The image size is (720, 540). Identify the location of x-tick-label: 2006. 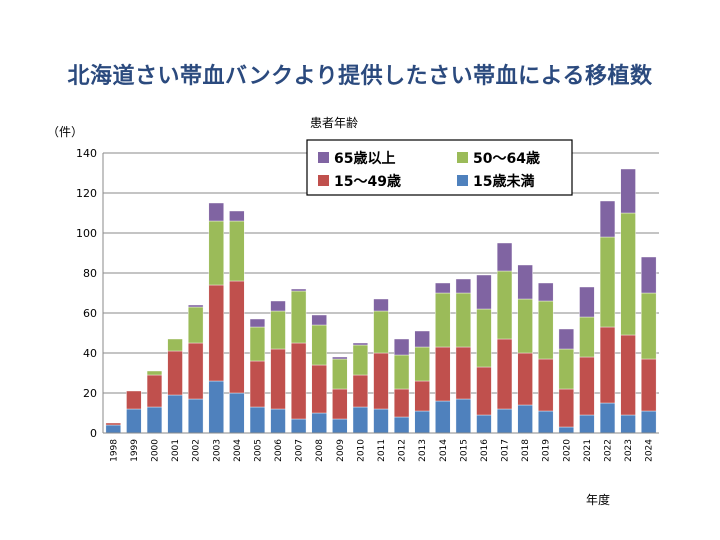
(279, 450).